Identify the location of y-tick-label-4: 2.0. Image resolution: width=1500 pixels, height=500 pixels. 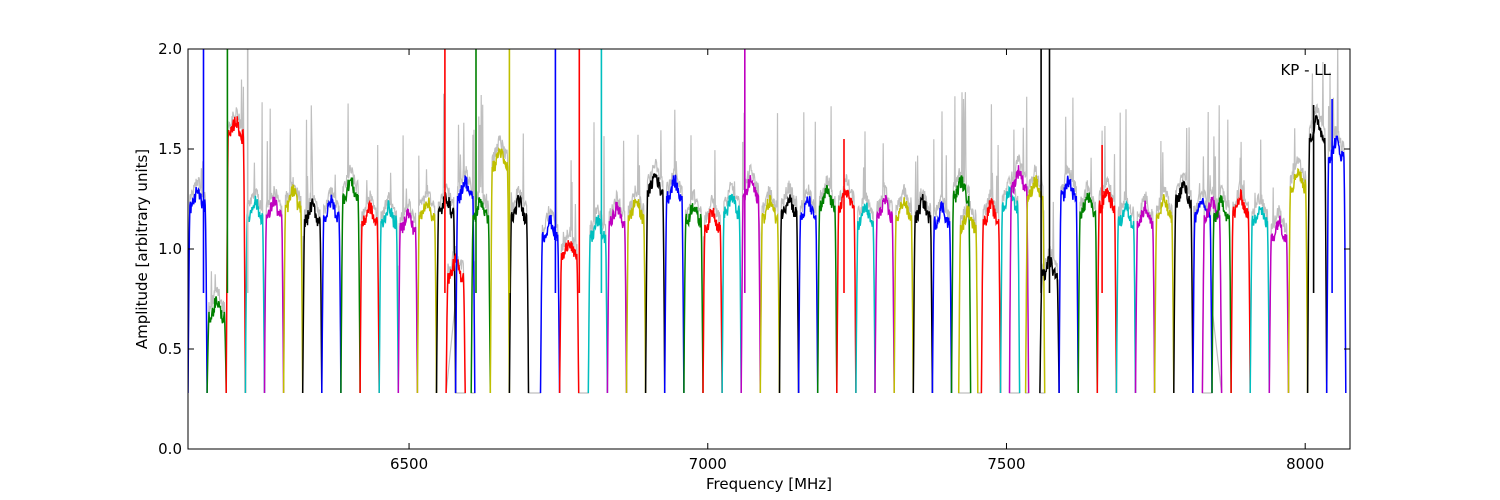
(170, 49).